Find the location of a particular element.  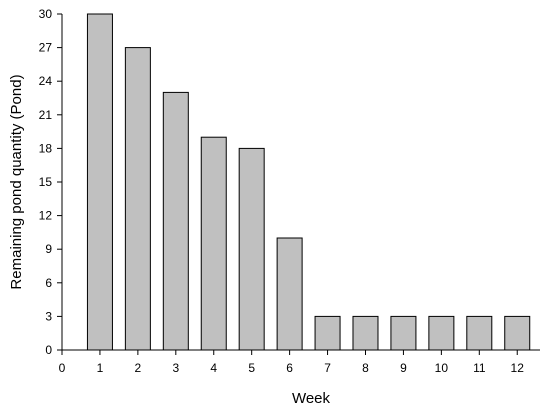

y-ticks-group: 0 3 6 9 12 15 18 21 24 27 30 is located at coordinates (50, 182).